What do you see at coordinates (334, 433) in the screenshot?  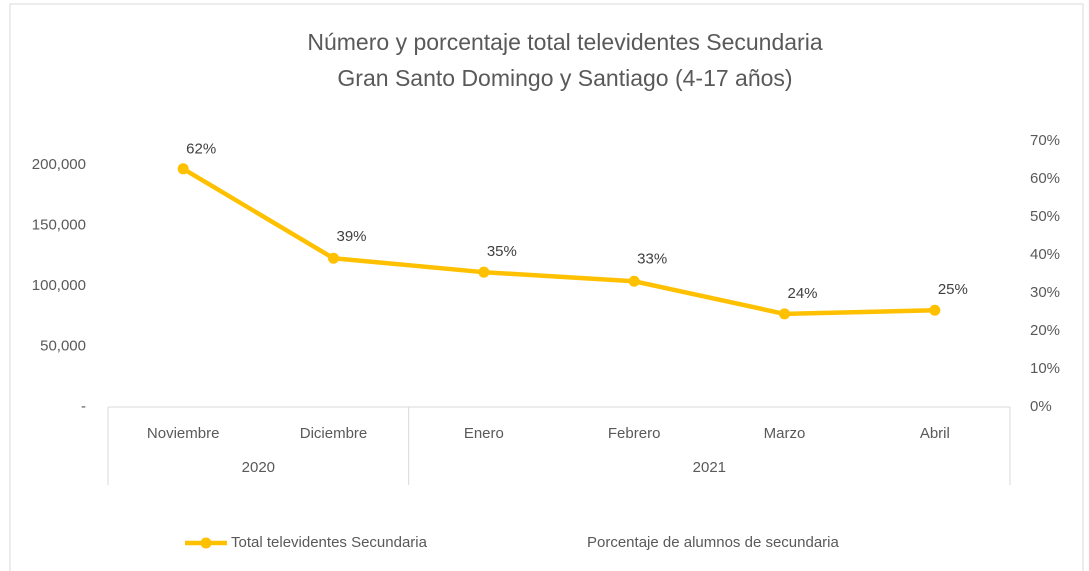 I see `x-tick-label: Diciembre` at bounding box center [334, 433].